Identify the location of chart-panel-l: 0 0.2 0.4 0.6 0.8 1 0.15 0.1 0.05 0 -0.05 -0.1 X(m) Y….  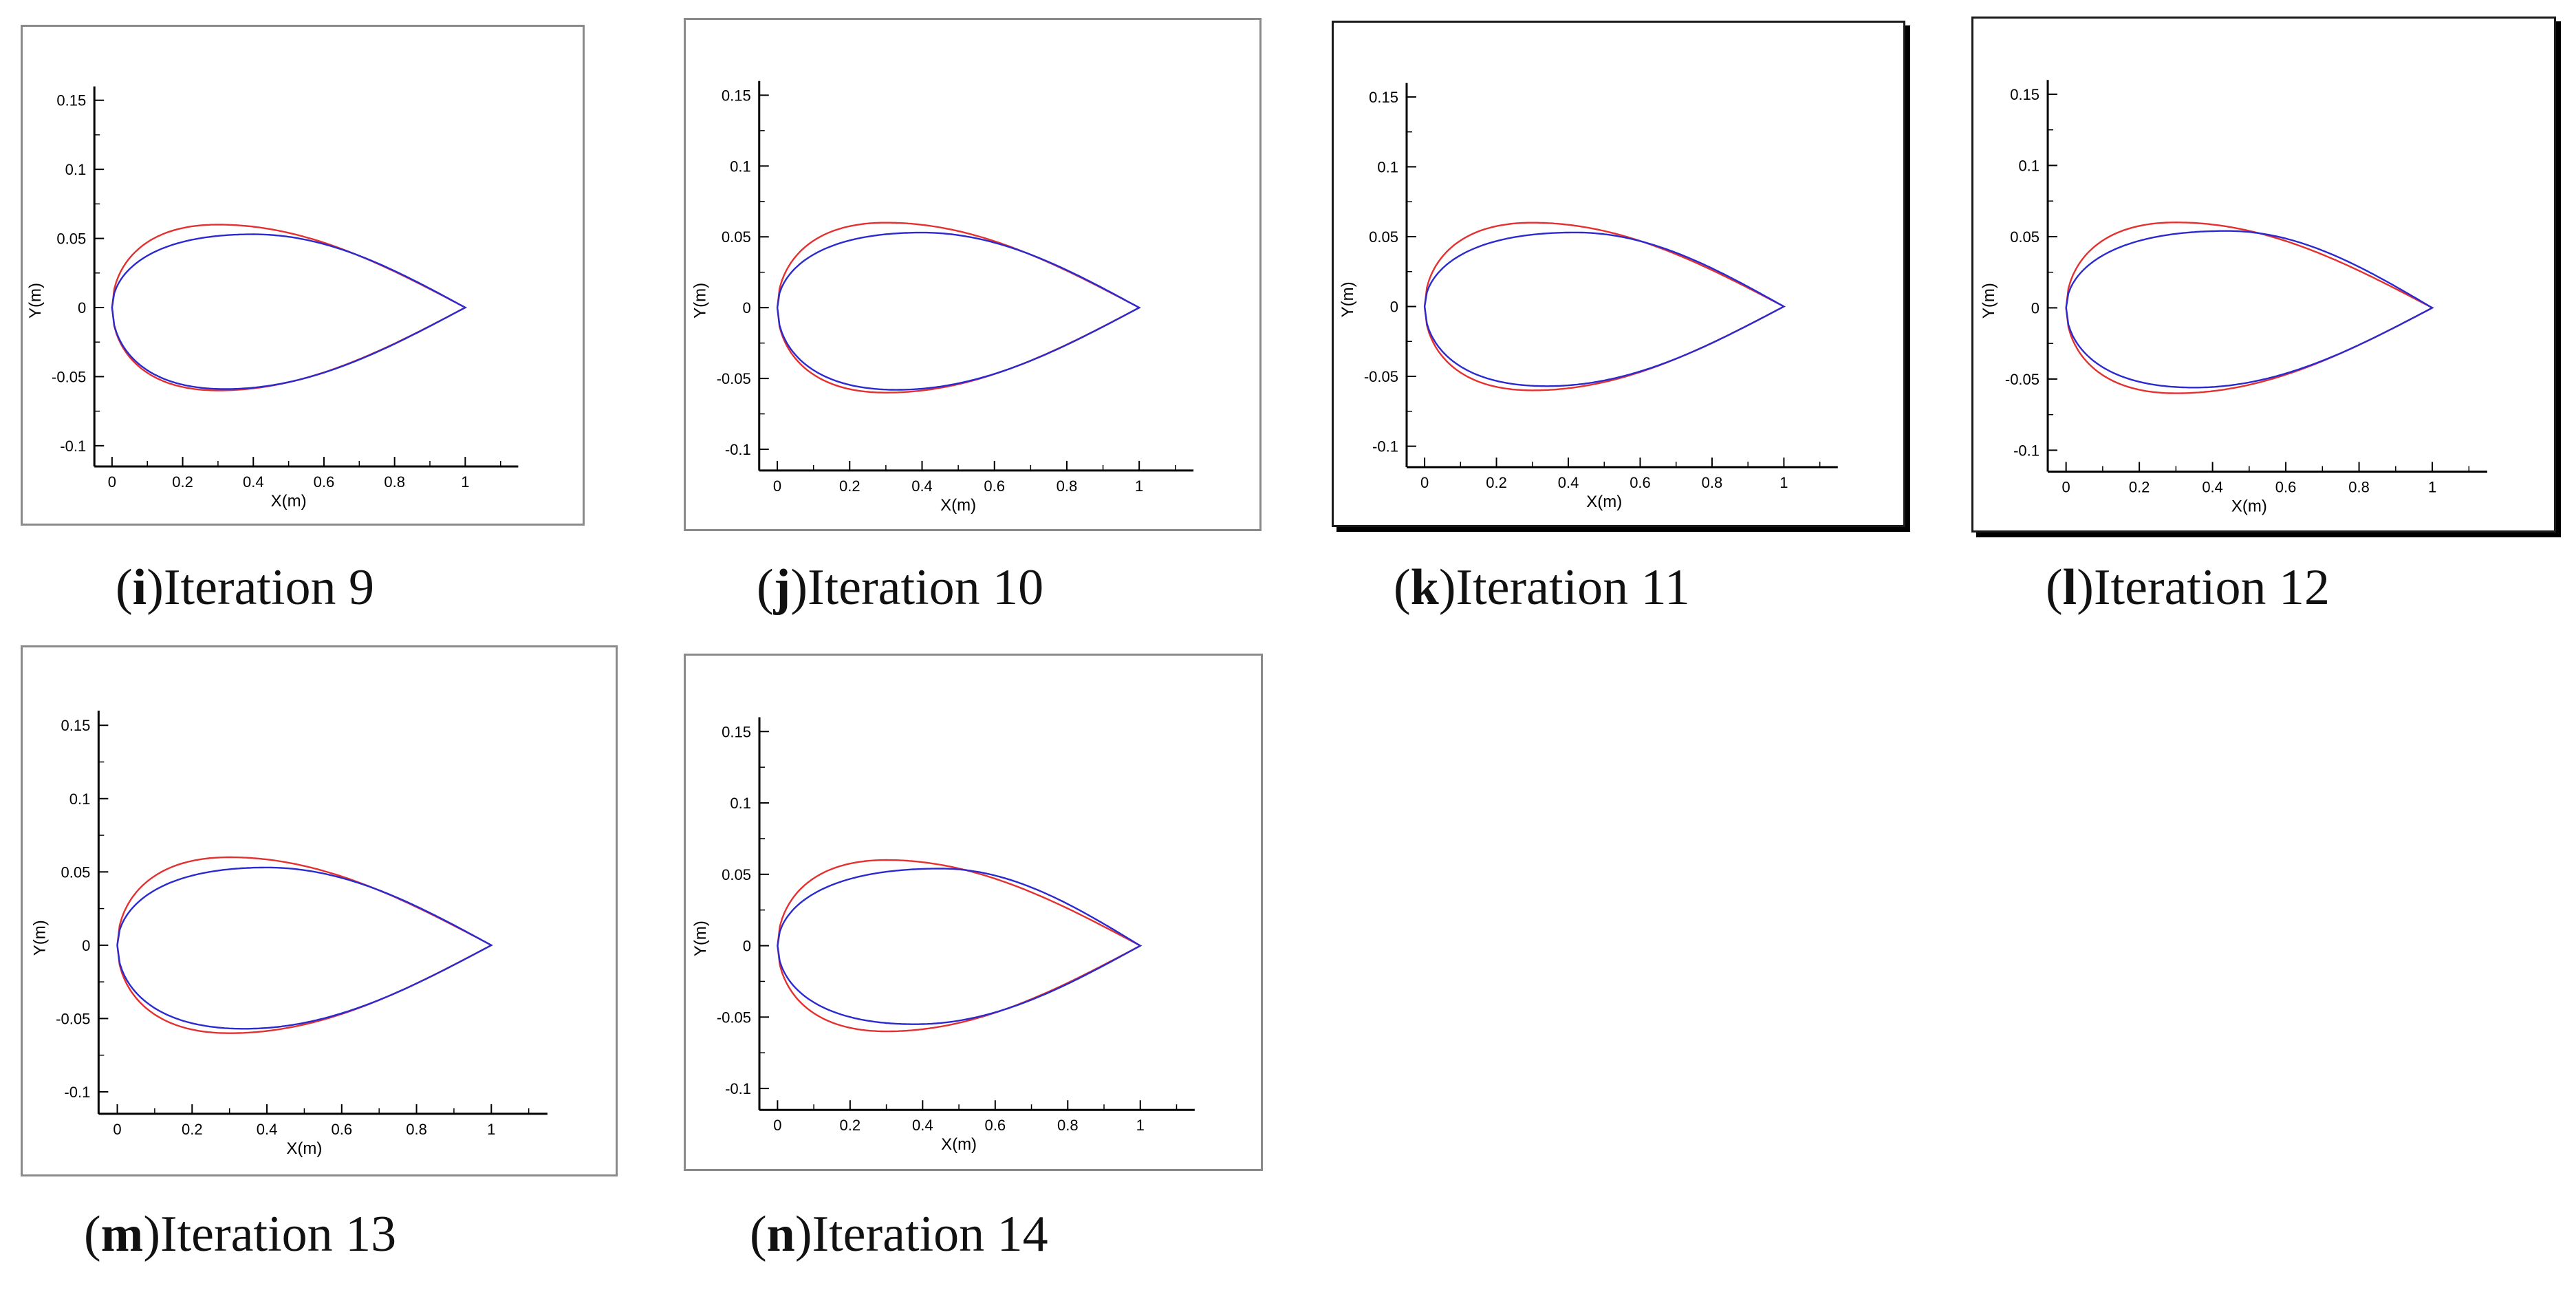
(2263, 275).